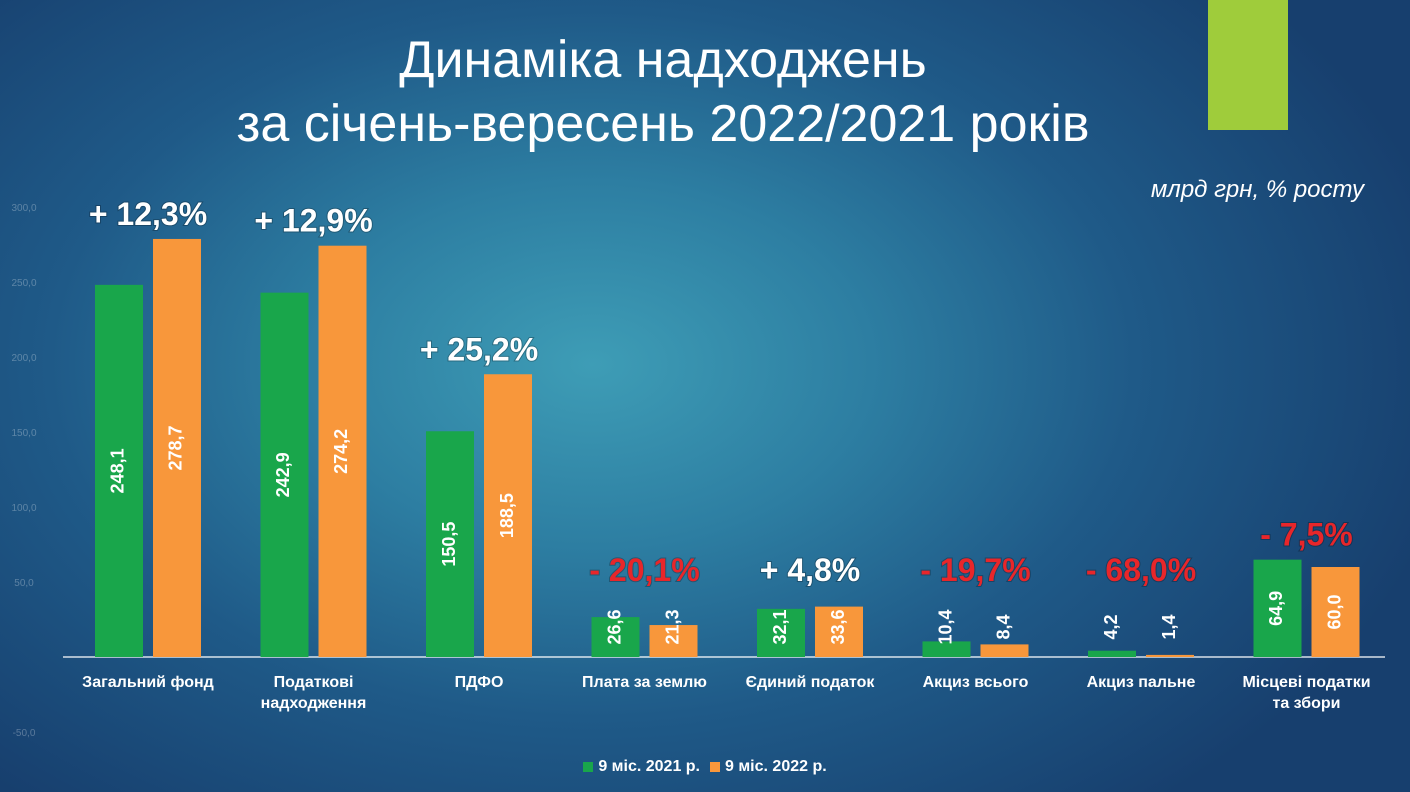  What do you see at coordinates (24, 733) in the screenshot?
I see `y-tick-label: -50,0` at bounding box center [24, 733].